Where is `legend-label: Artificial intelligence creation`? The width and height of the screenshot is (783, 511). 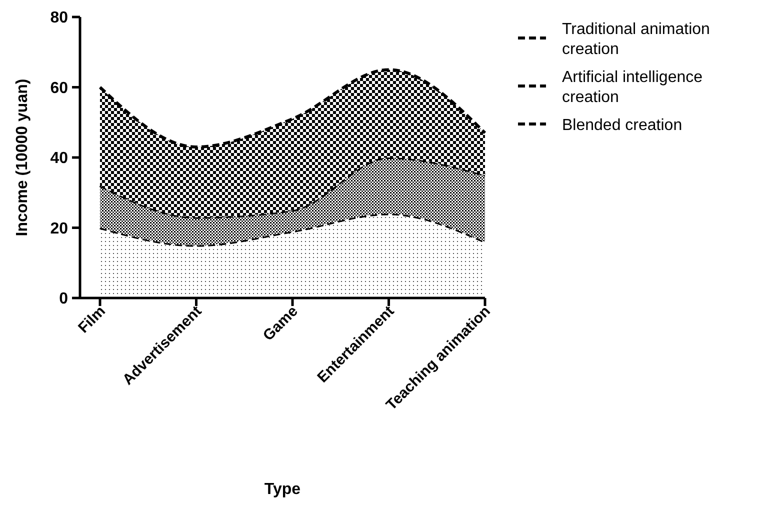
legend-label: Artificial intelligence creation is located at coordinates (632, 87).